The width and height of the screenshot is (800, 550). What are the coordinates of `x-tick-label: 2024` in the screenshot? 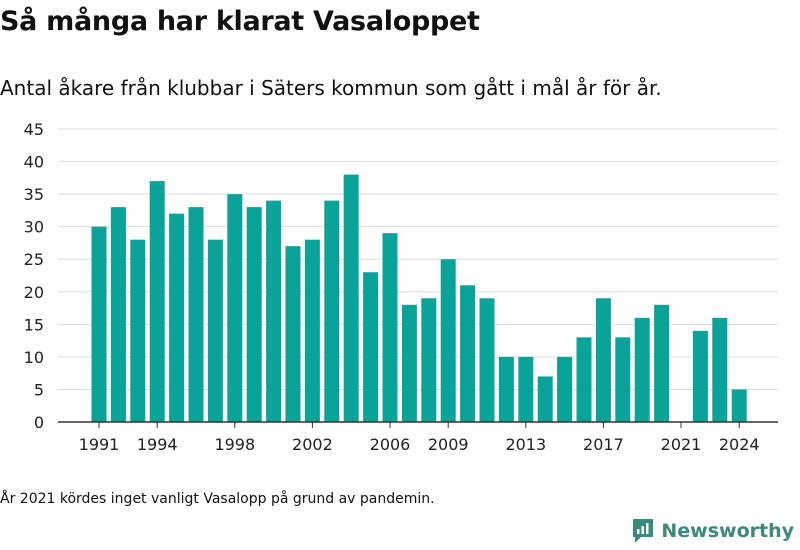 It's located at (739, 444).